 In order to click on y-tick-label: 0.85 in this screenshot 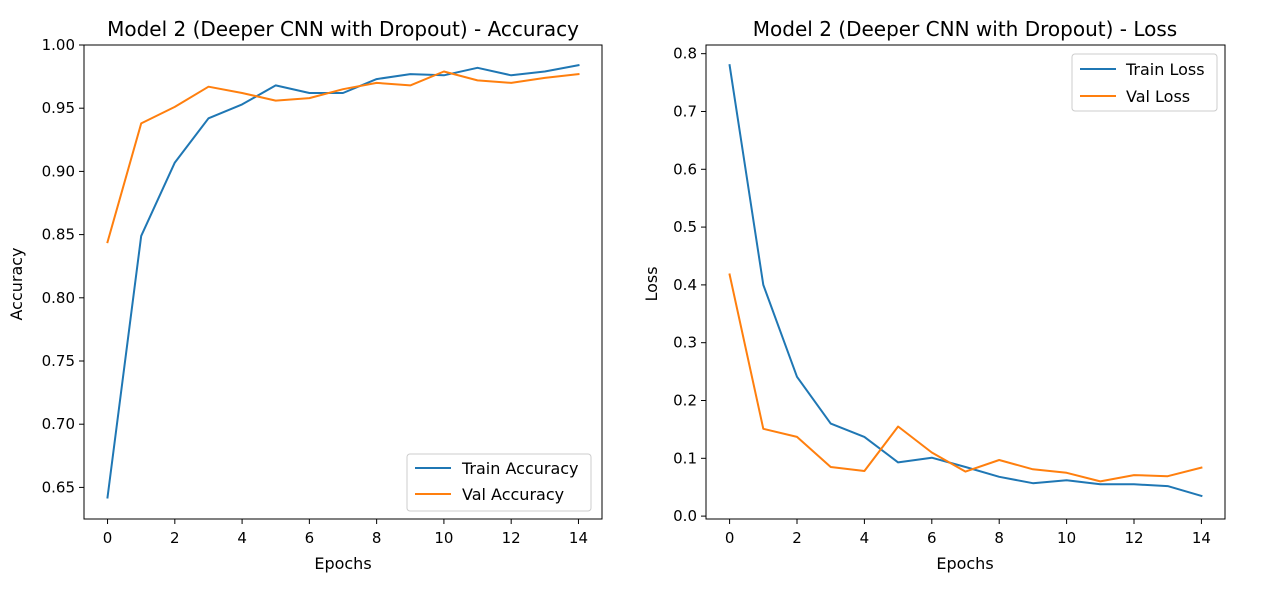, I will do `click(58, 235)`.